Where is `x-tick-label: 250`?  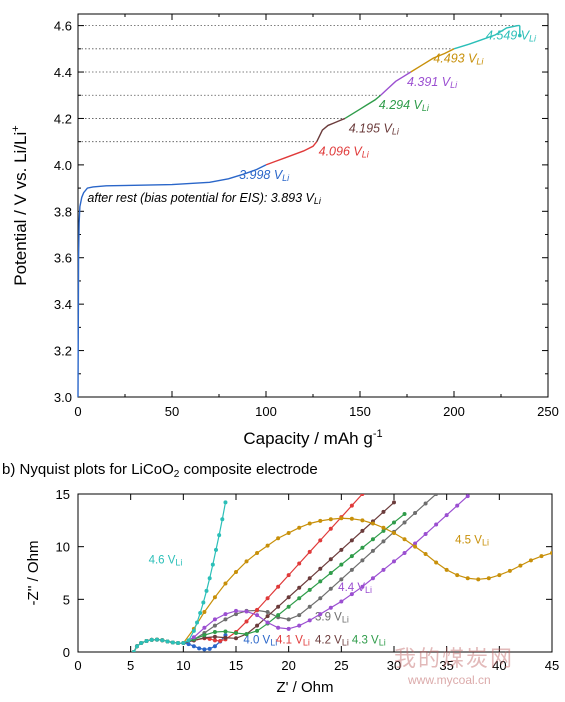 x-tick-label: 250 is located at coordinates (548, 411).